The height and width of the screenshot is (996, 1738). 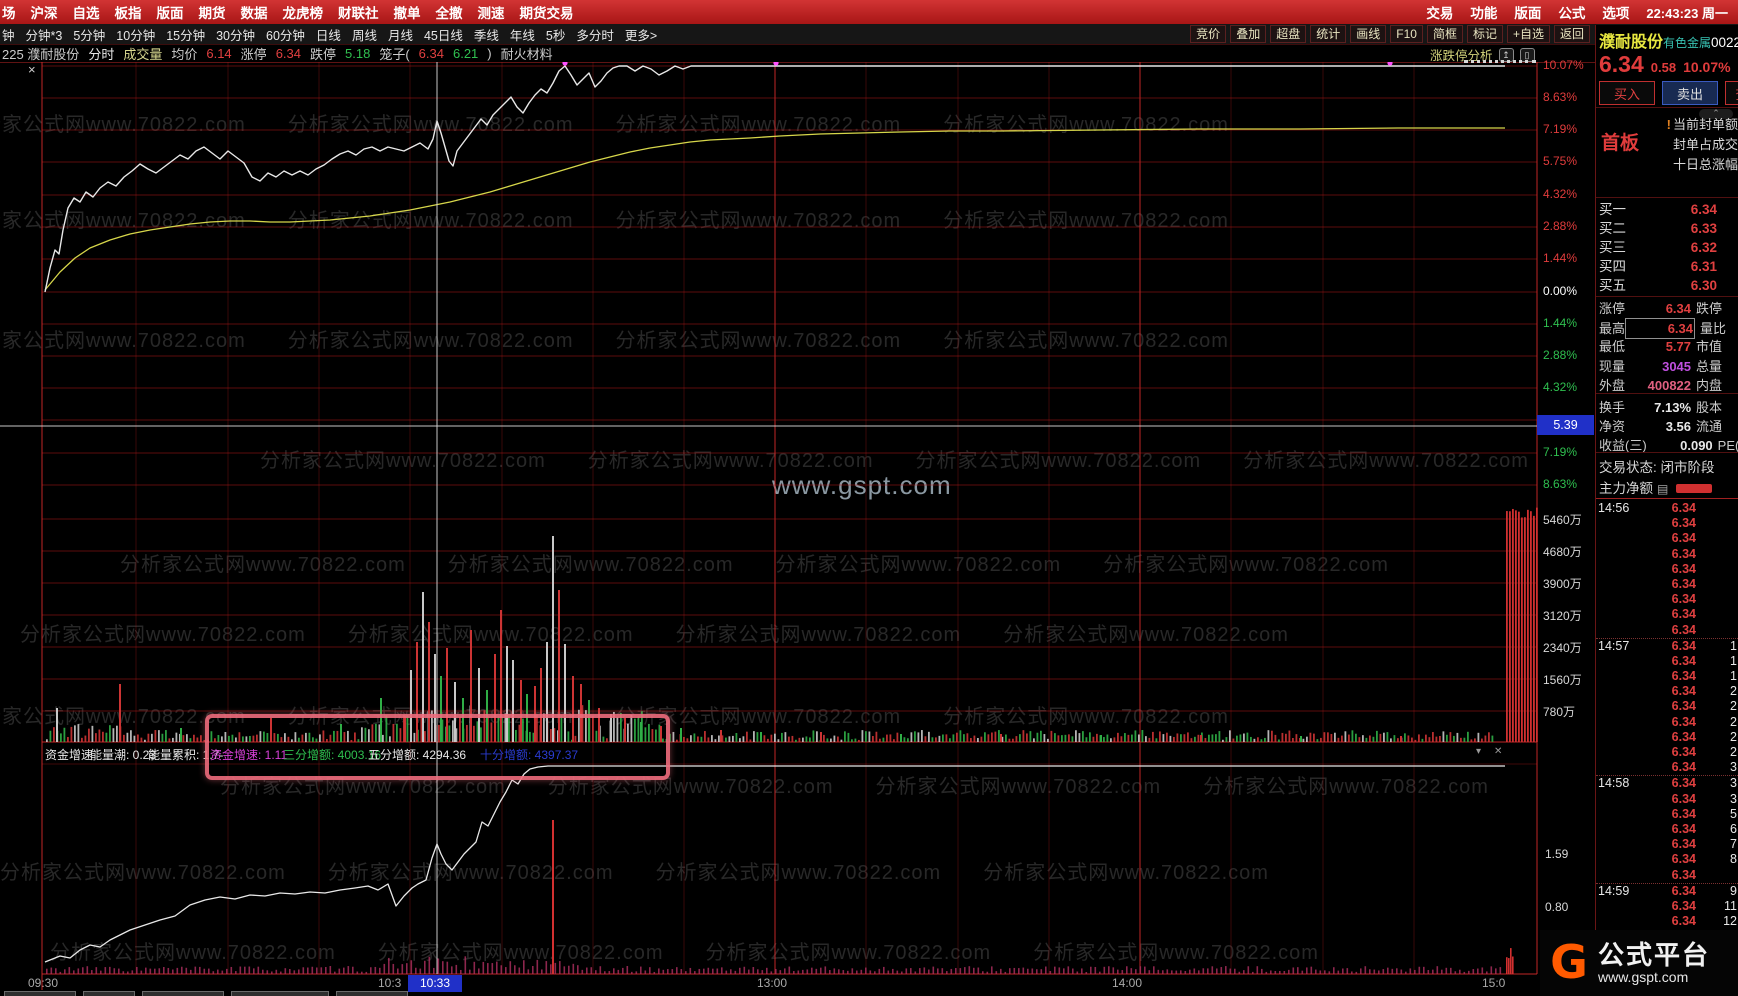 What do you see at coordinates (1705, 144) in the screenshot?
I see `board-row-1: 封单占成交` at bounding box center [1705, 144].